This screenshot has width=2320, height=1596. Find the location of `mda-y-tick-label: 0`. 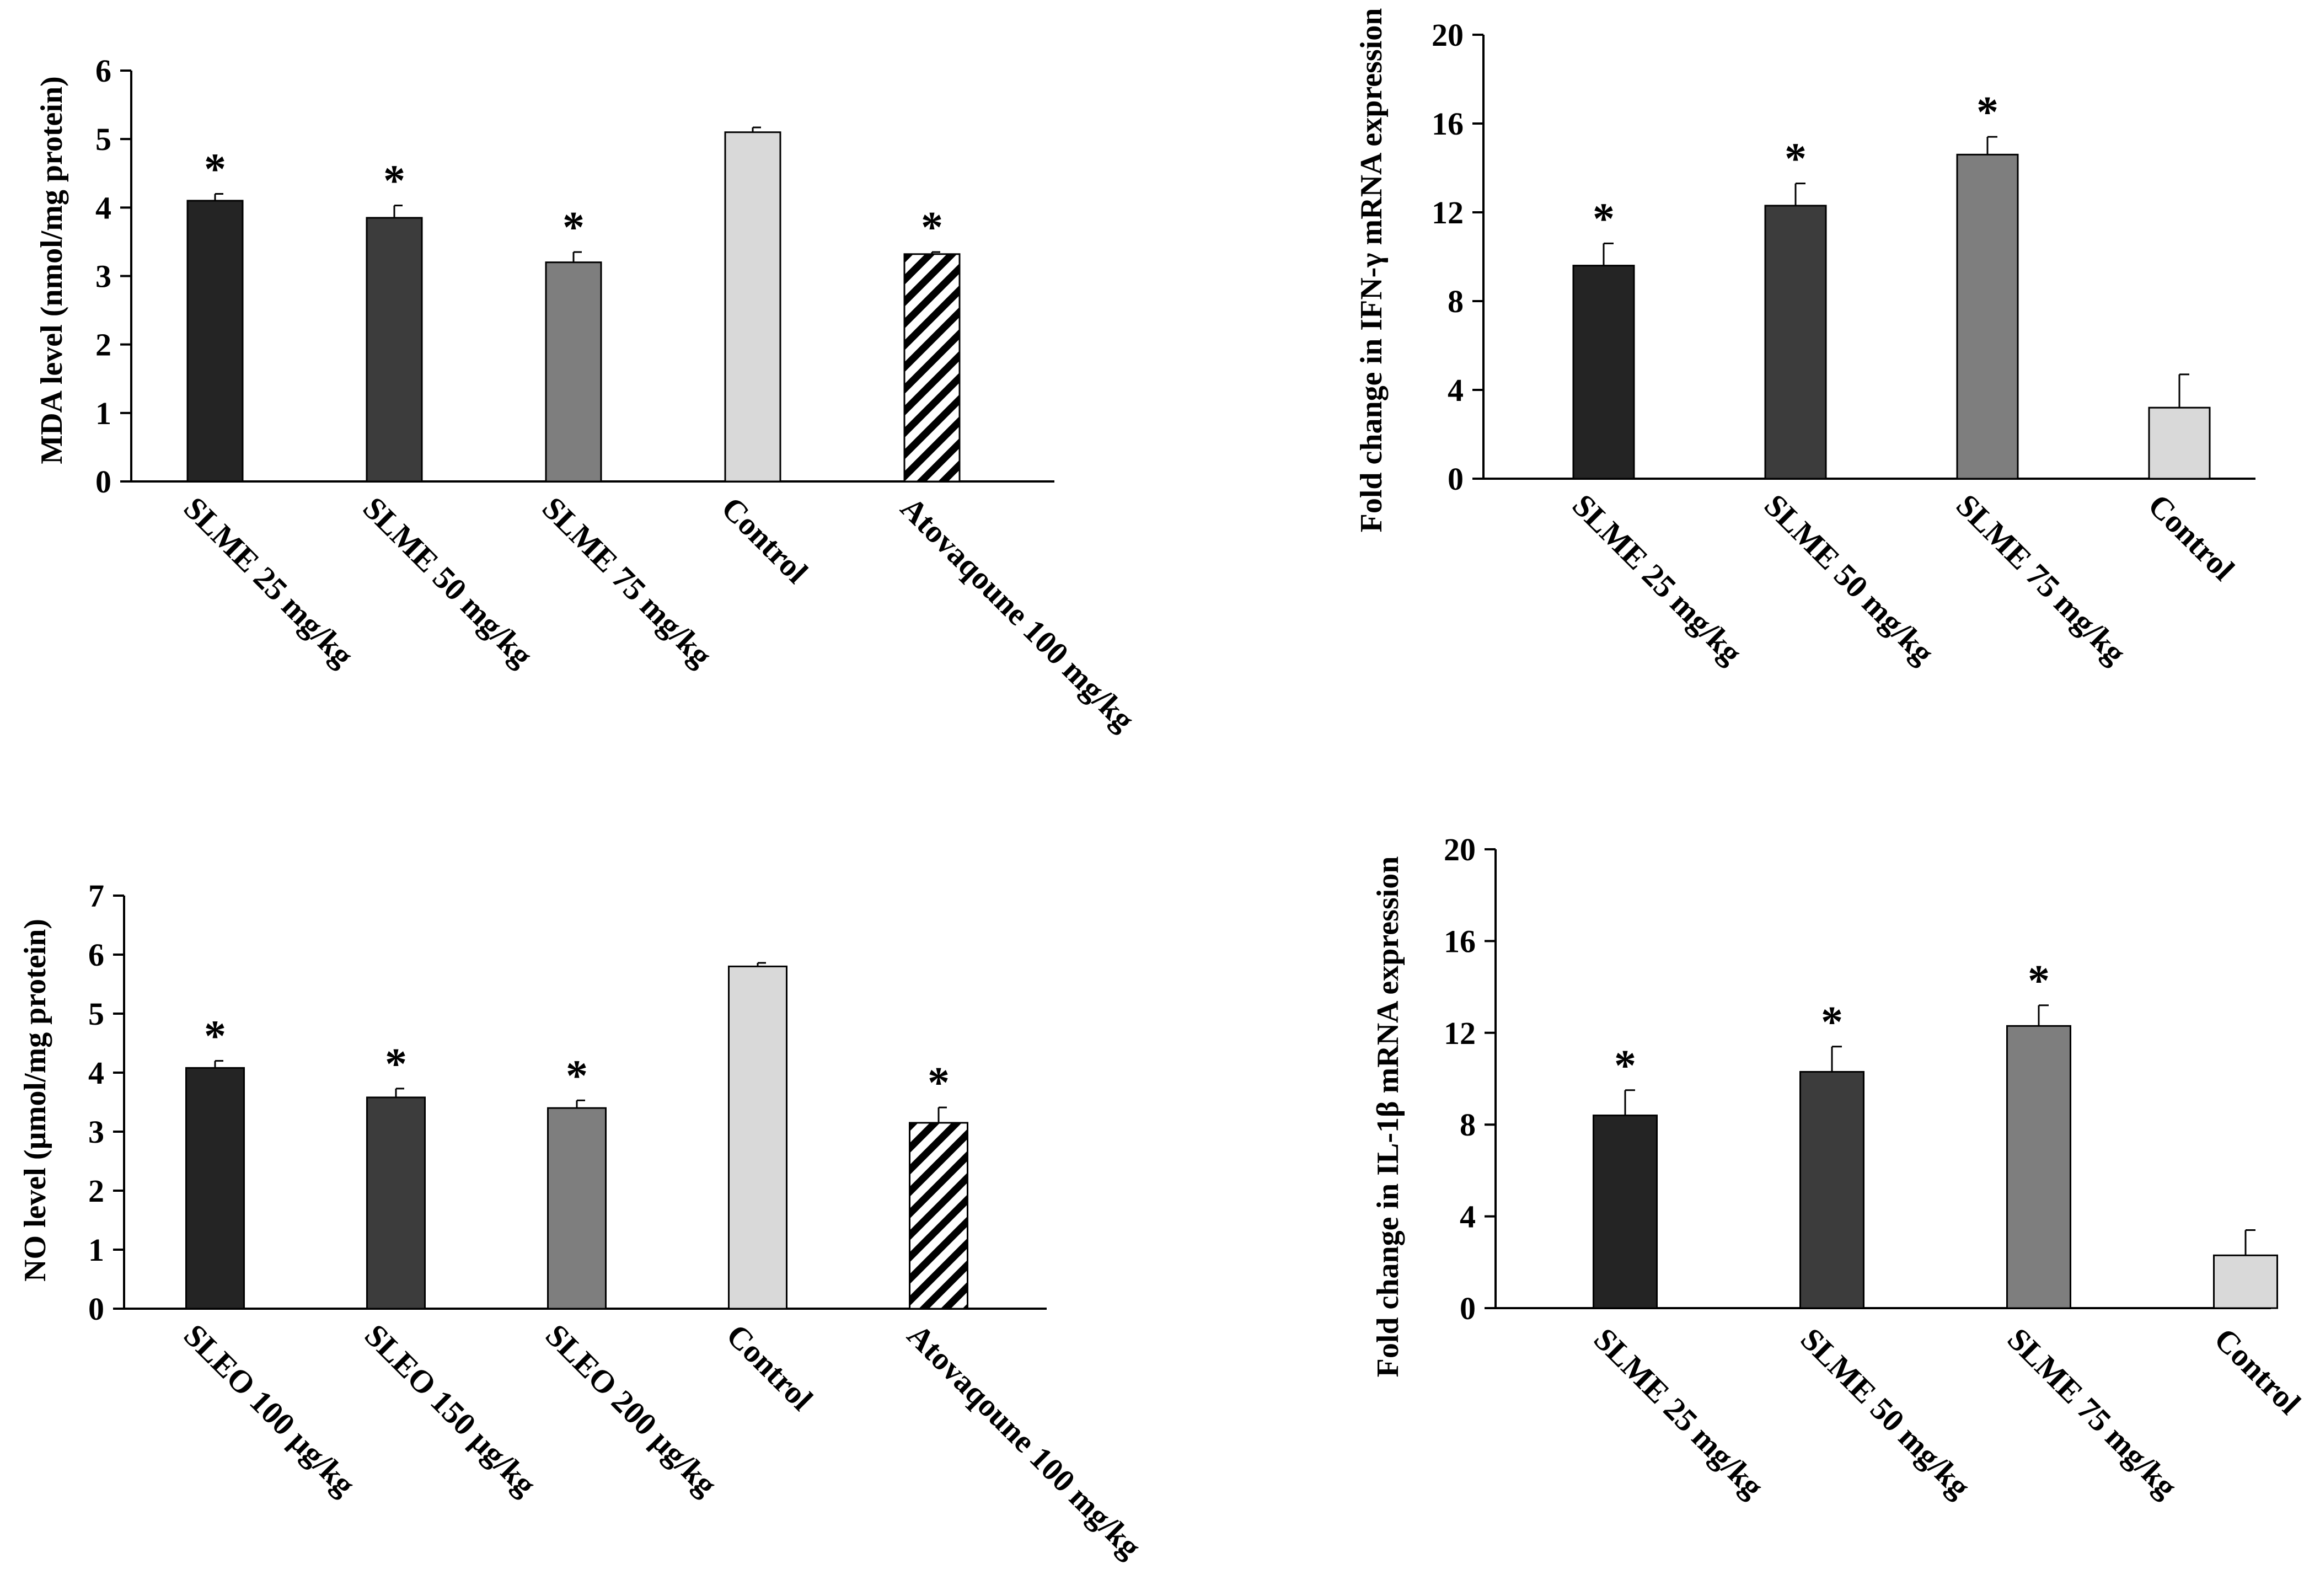

mda-y-tick-label: 0 is located at coordinates (103, 482).